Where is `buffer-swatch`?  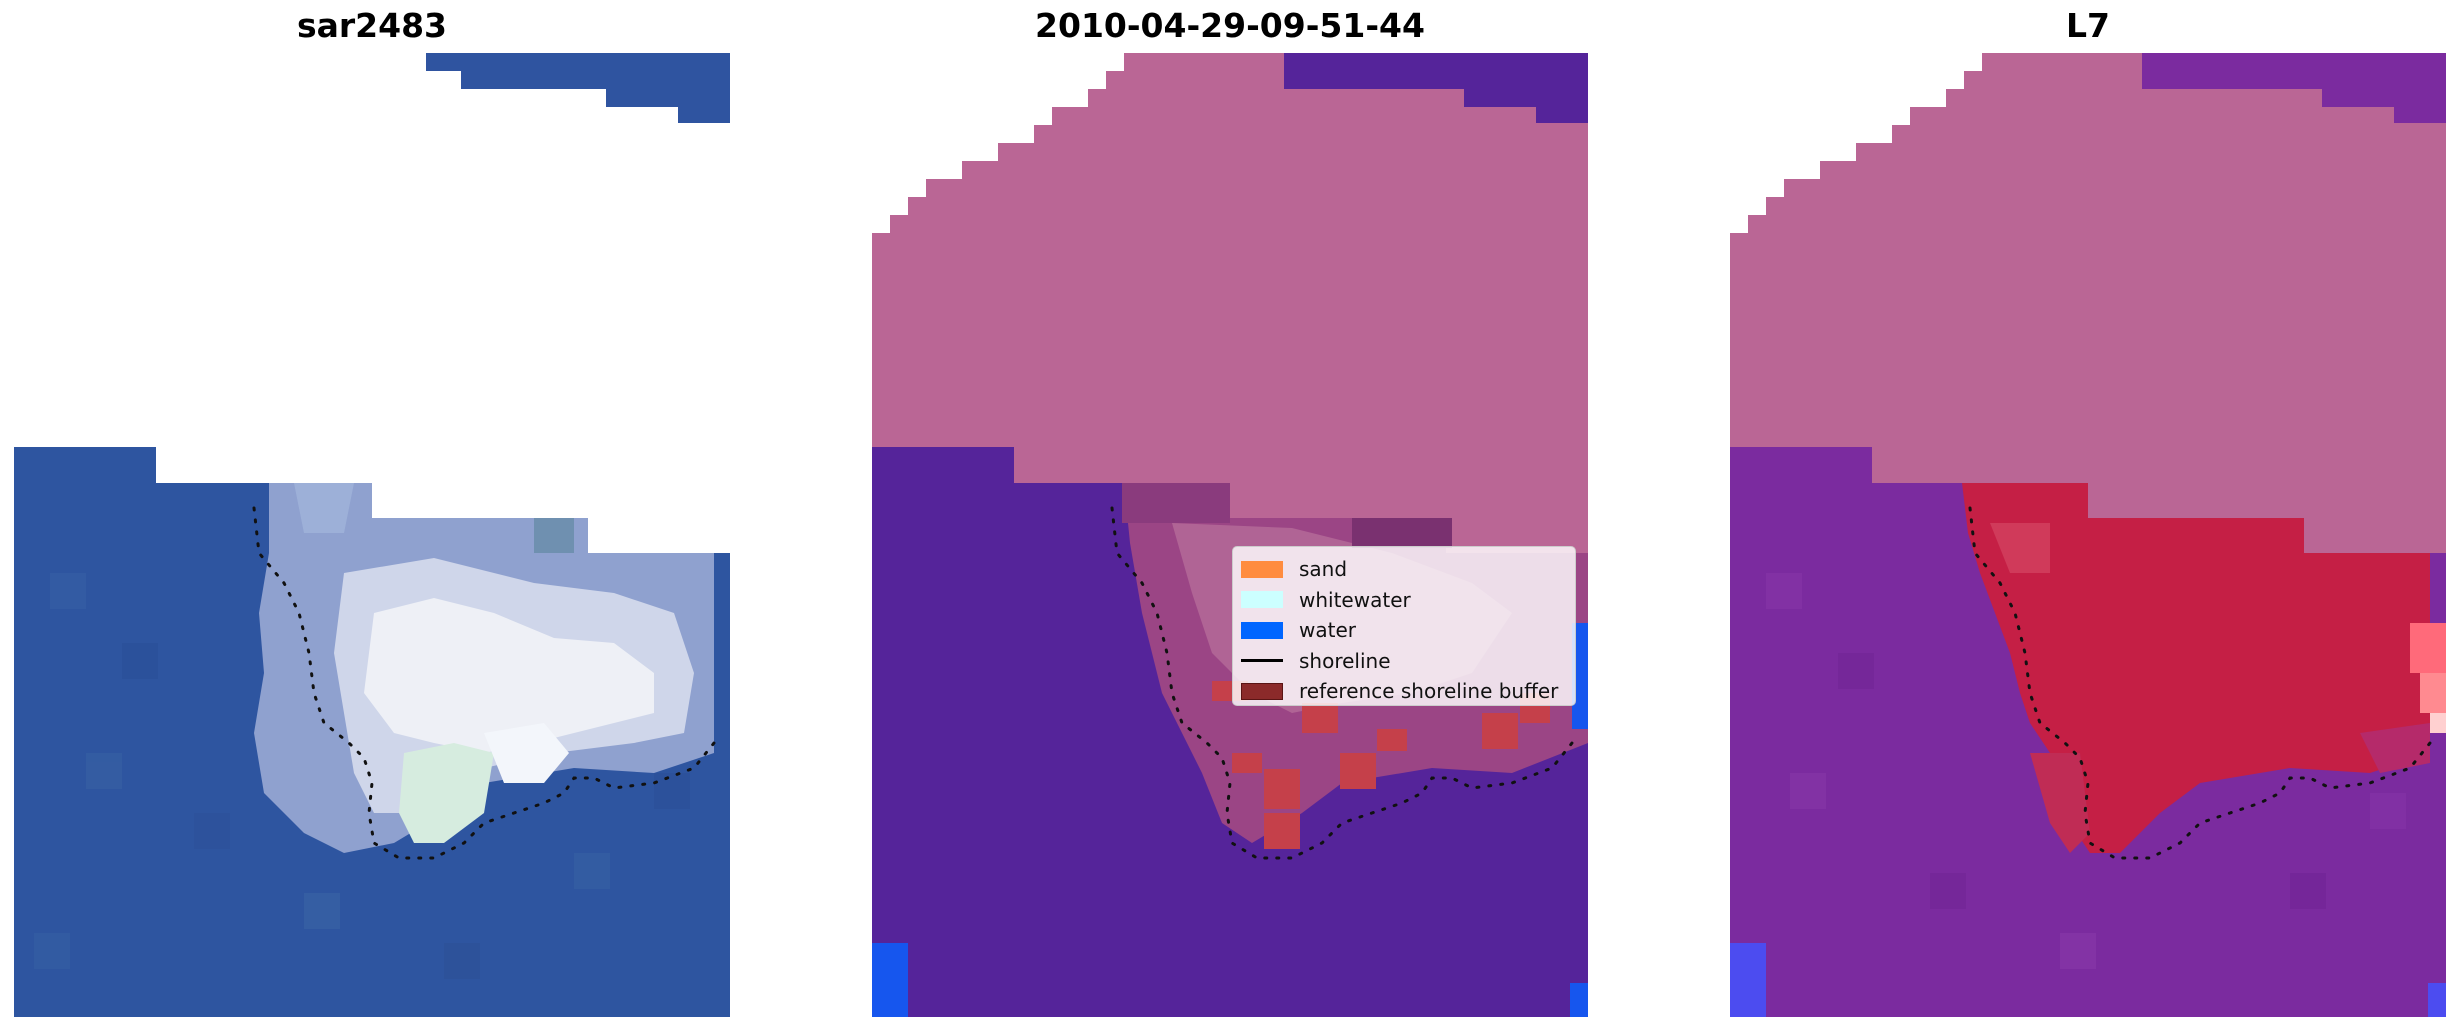
buffer-swatch is located at coordinates (1262, 691).